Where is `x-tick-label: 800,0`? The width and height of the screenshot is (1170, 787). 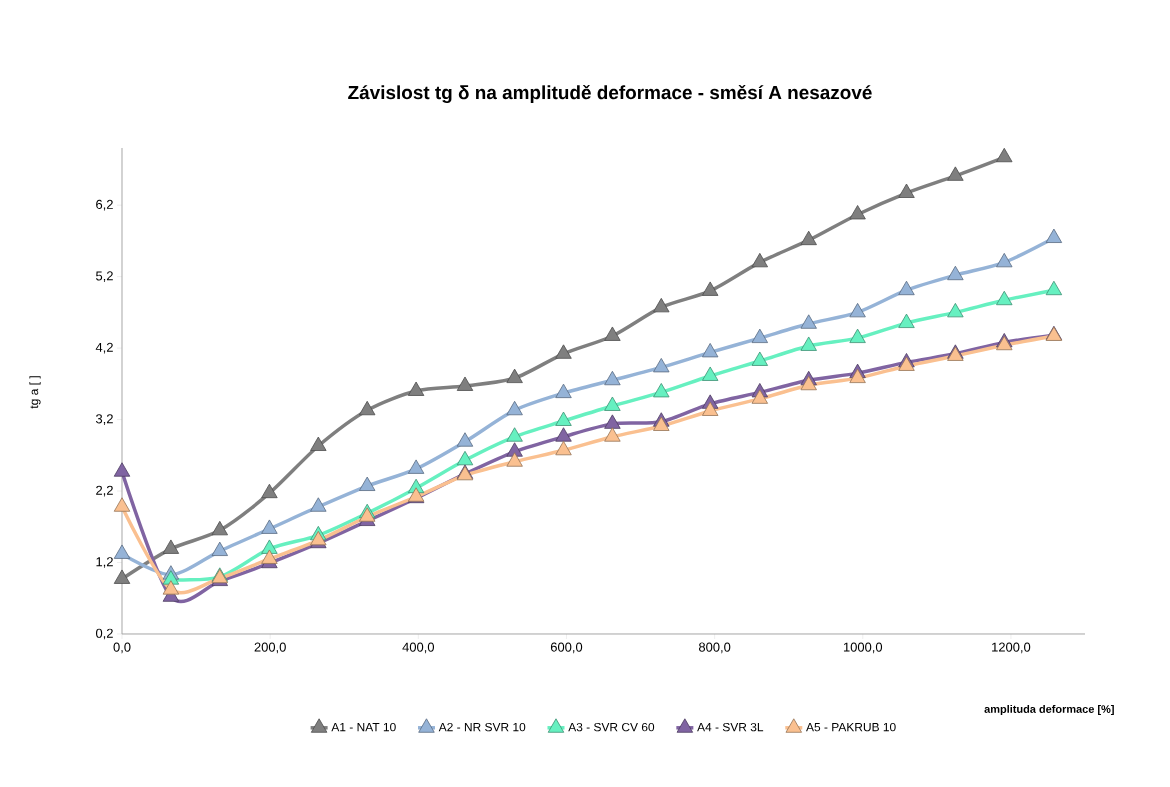
x-tick-label: 800,0 is located at coordinates (714, 648).